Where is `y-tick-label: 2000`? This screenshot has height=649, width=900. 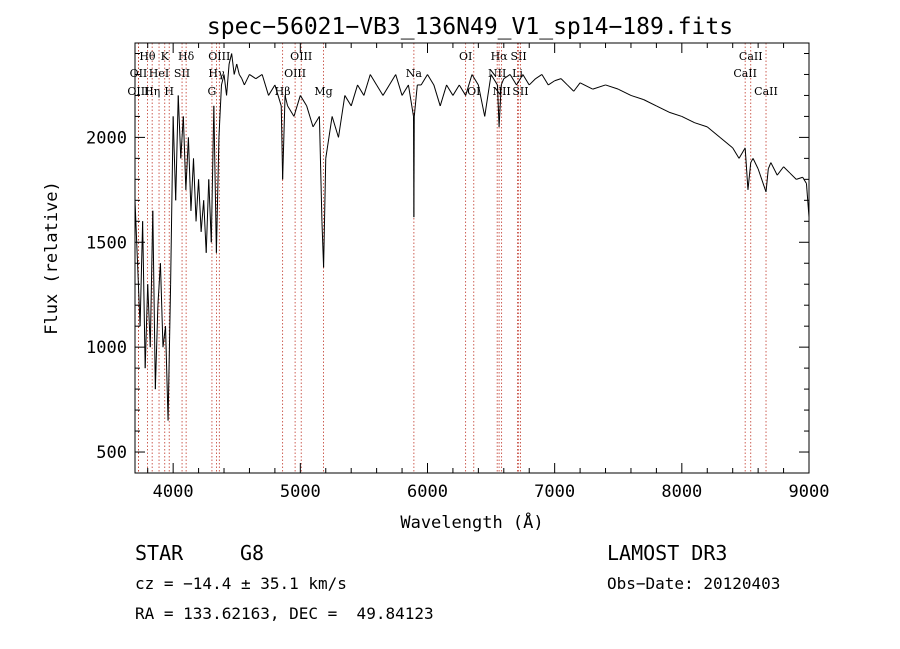
y-tick-label: 2000 is located at coordinates (106, 138).